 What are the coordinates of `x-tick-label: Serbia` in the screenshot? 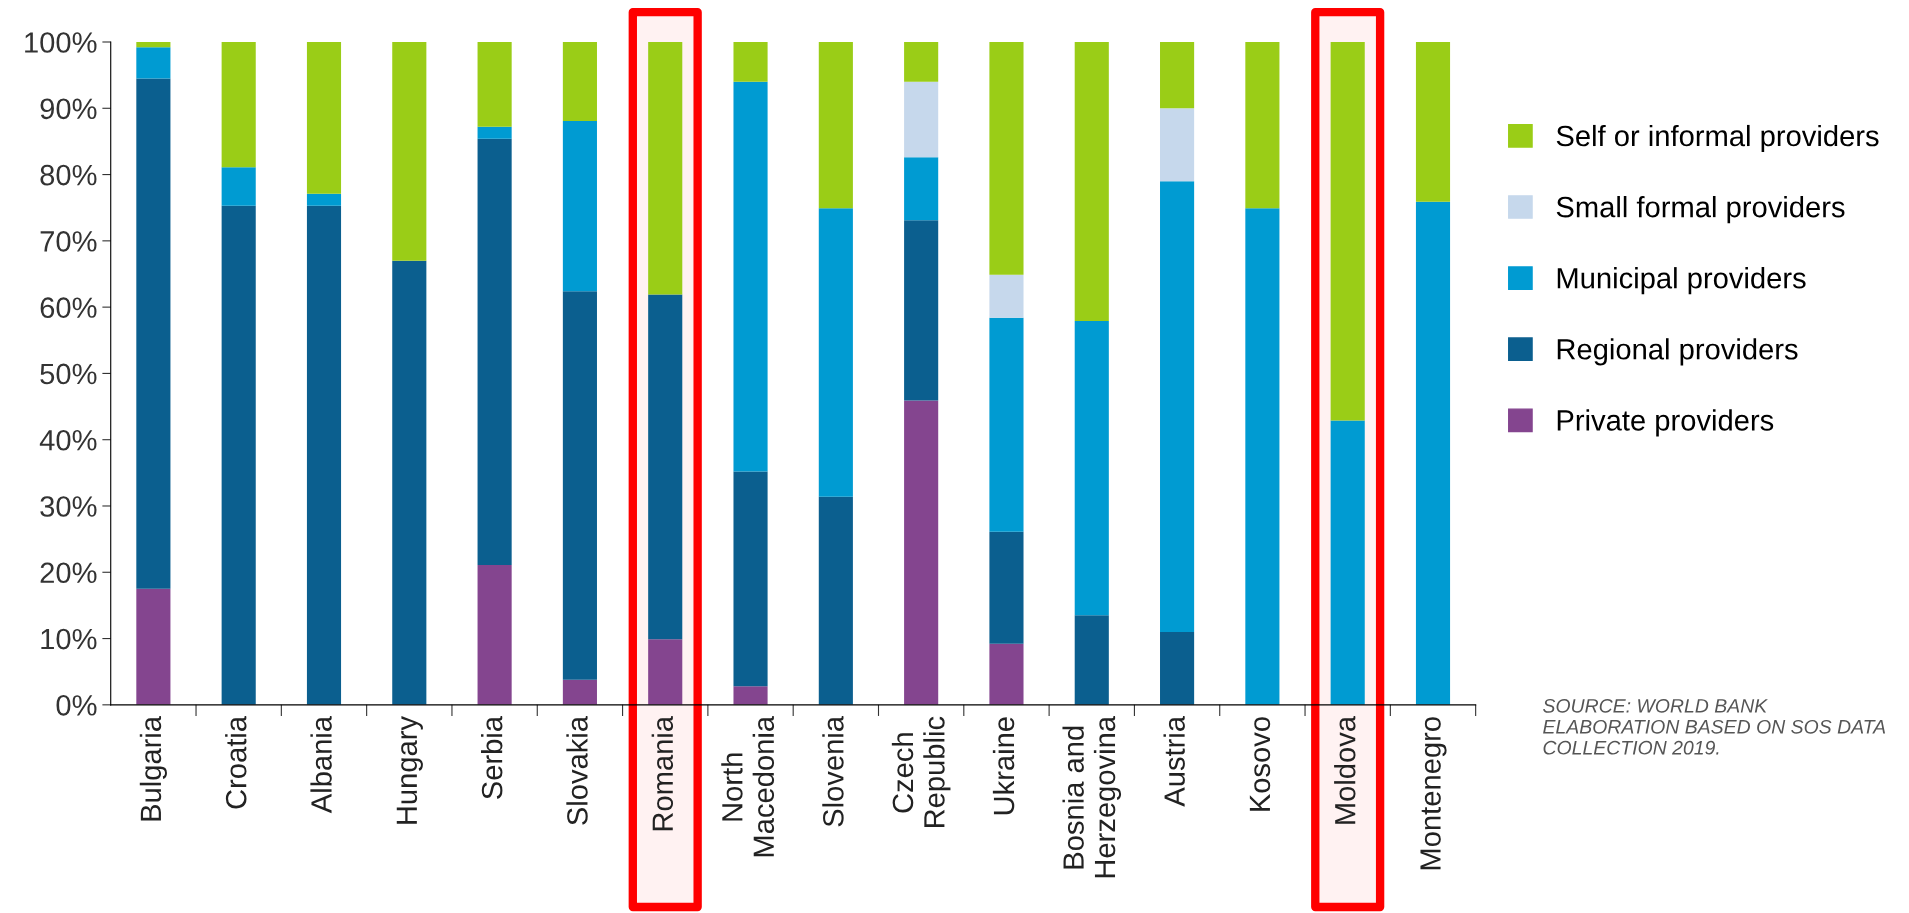 It's located at (492, 757).